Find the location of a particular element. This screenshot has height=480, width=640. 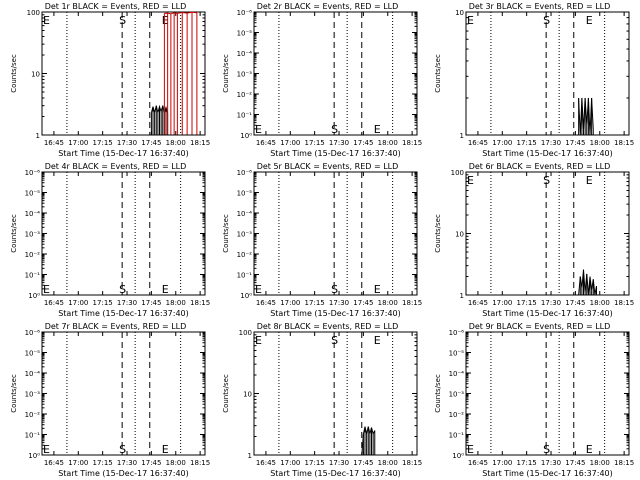

series-line-lld is located at coordinates (180, 13).